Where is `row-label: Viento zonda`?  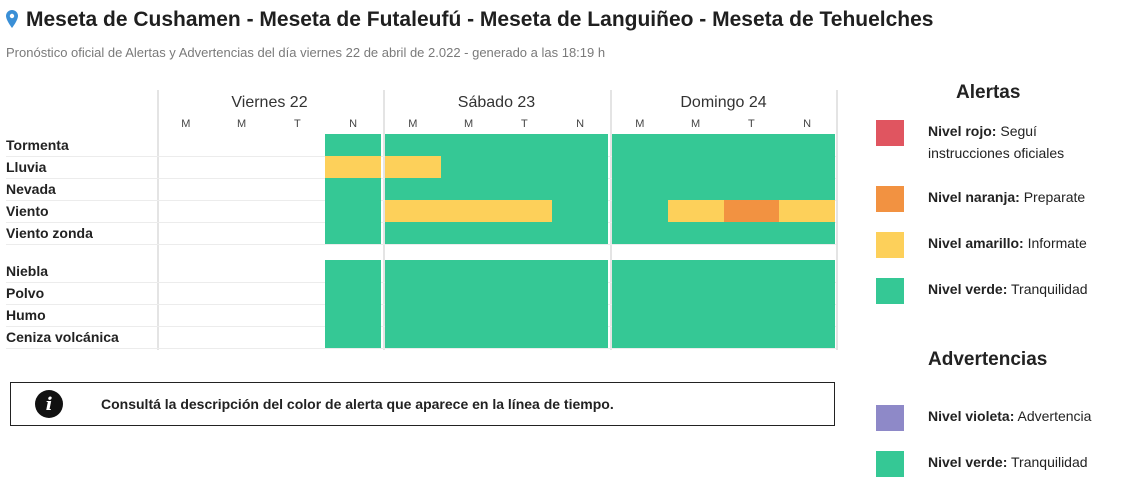 row-label: Viento zonda is located at coordinates (49, 233).